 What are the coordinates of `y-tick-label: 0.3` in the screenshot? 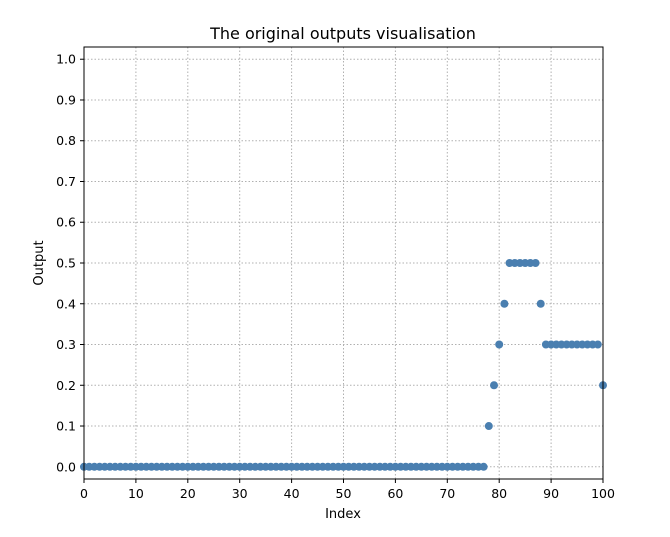 It's located at (66, 344).